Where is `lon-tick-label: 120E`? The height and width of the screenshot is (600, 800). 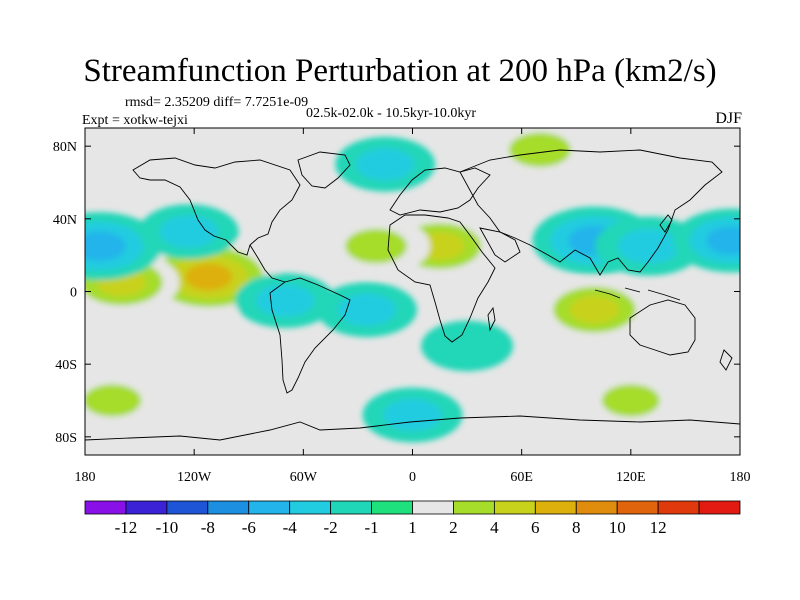
lon-tick-label: 120E is located at coordinates (631, 477).